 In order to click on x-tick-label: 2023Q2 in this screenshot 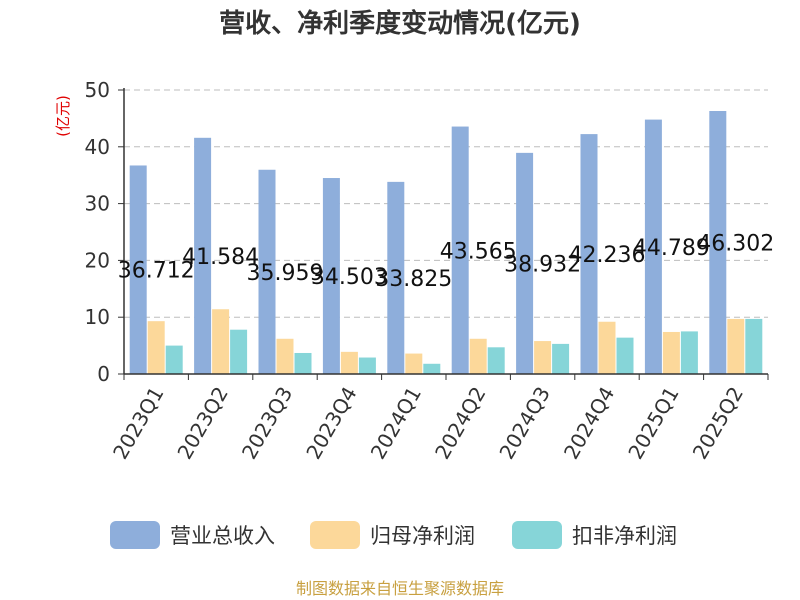, I will do `click(202, 423)`.